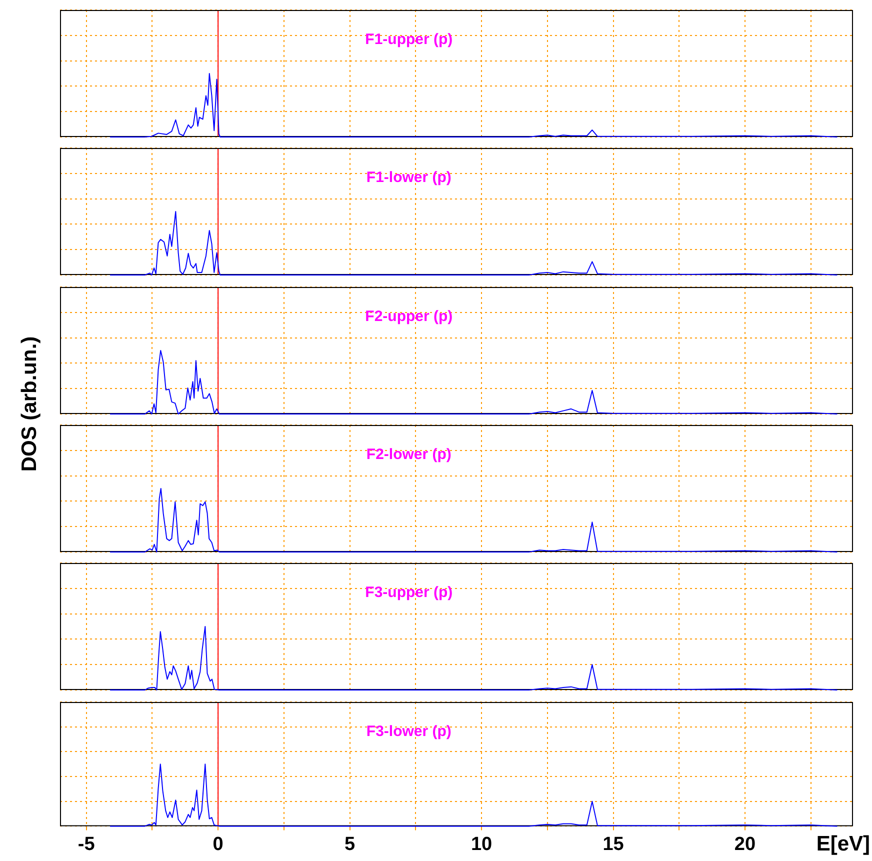 The height and width of the screenshot is (861, 872). I want to click on x-tick-label: 10, so click(481, 843).